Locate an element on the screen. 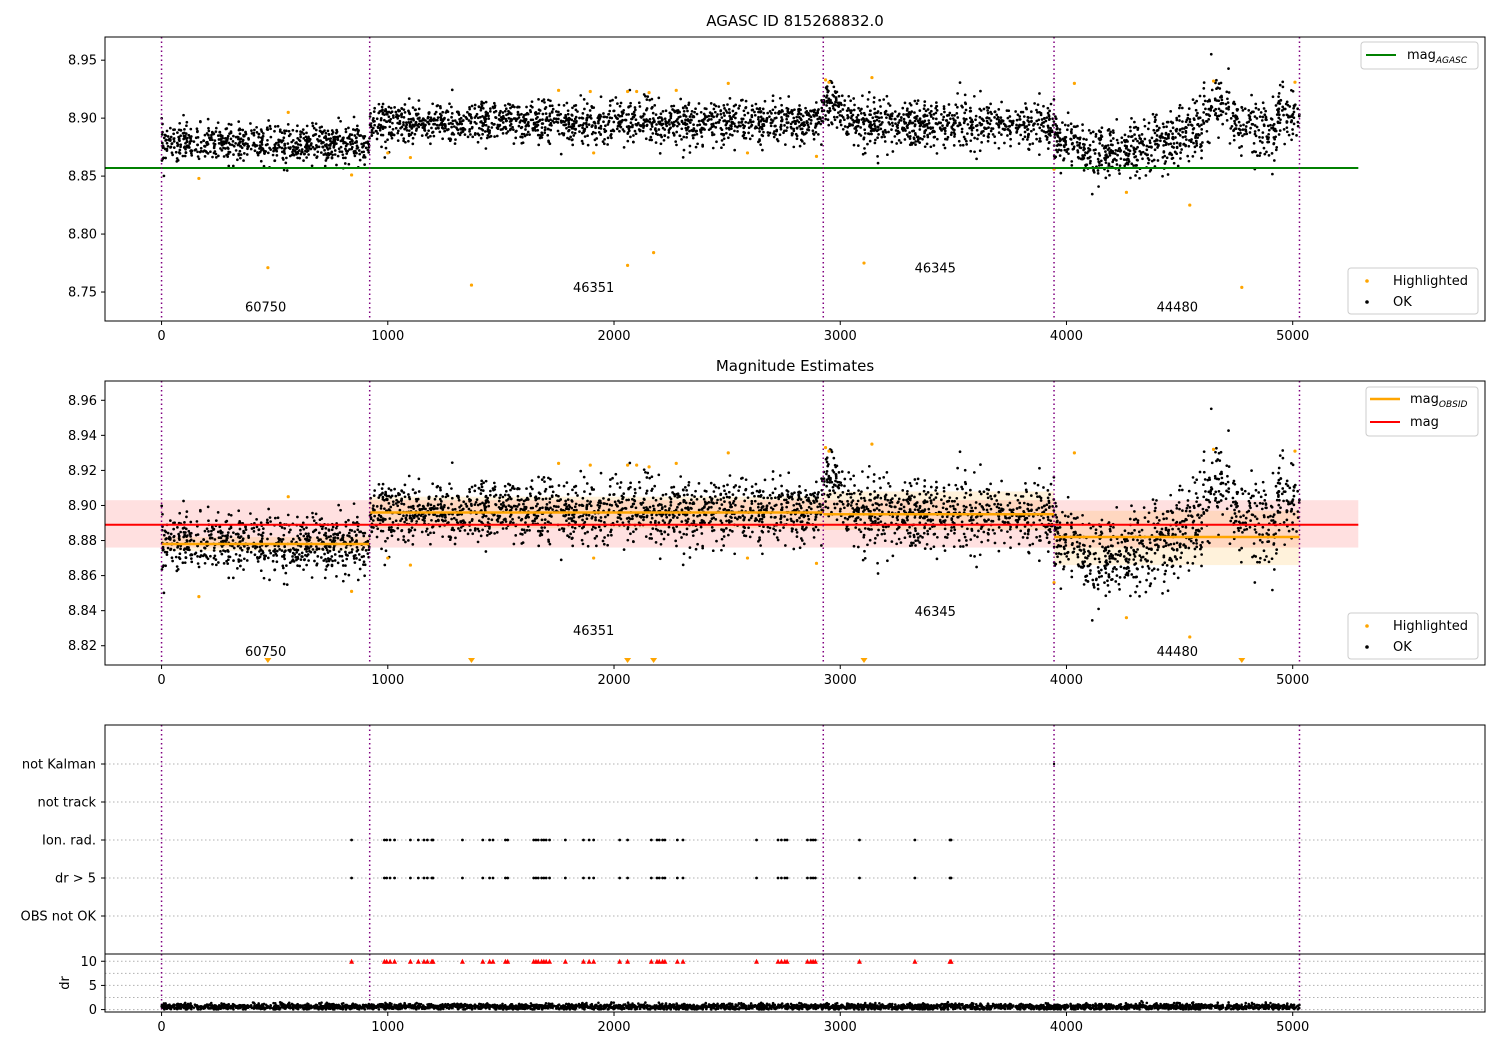  legend-subscript-agasc: AGASC is located at coordinates (1451, 61).